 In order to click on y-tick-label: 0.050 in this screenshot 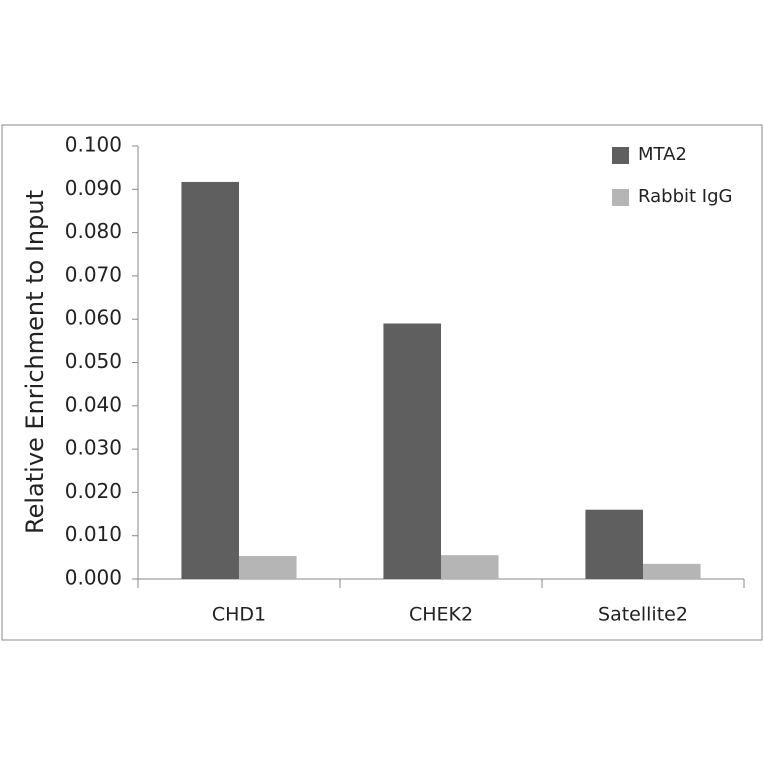, I will do `click(93, 361)`.